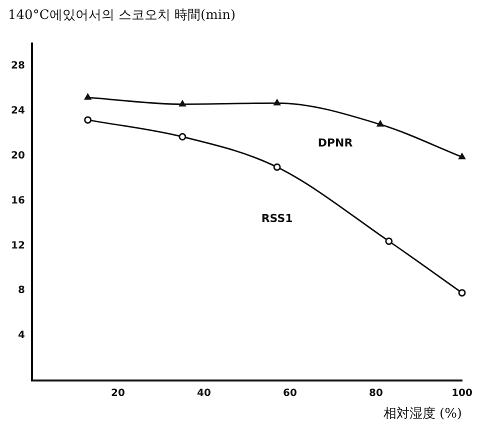 The image size is (486, 436). Describe the element at coordinates (122, 16) in the screenshot. I see `chart-title: 140°C에있어서의 스코오치 時間(min)` at that location.